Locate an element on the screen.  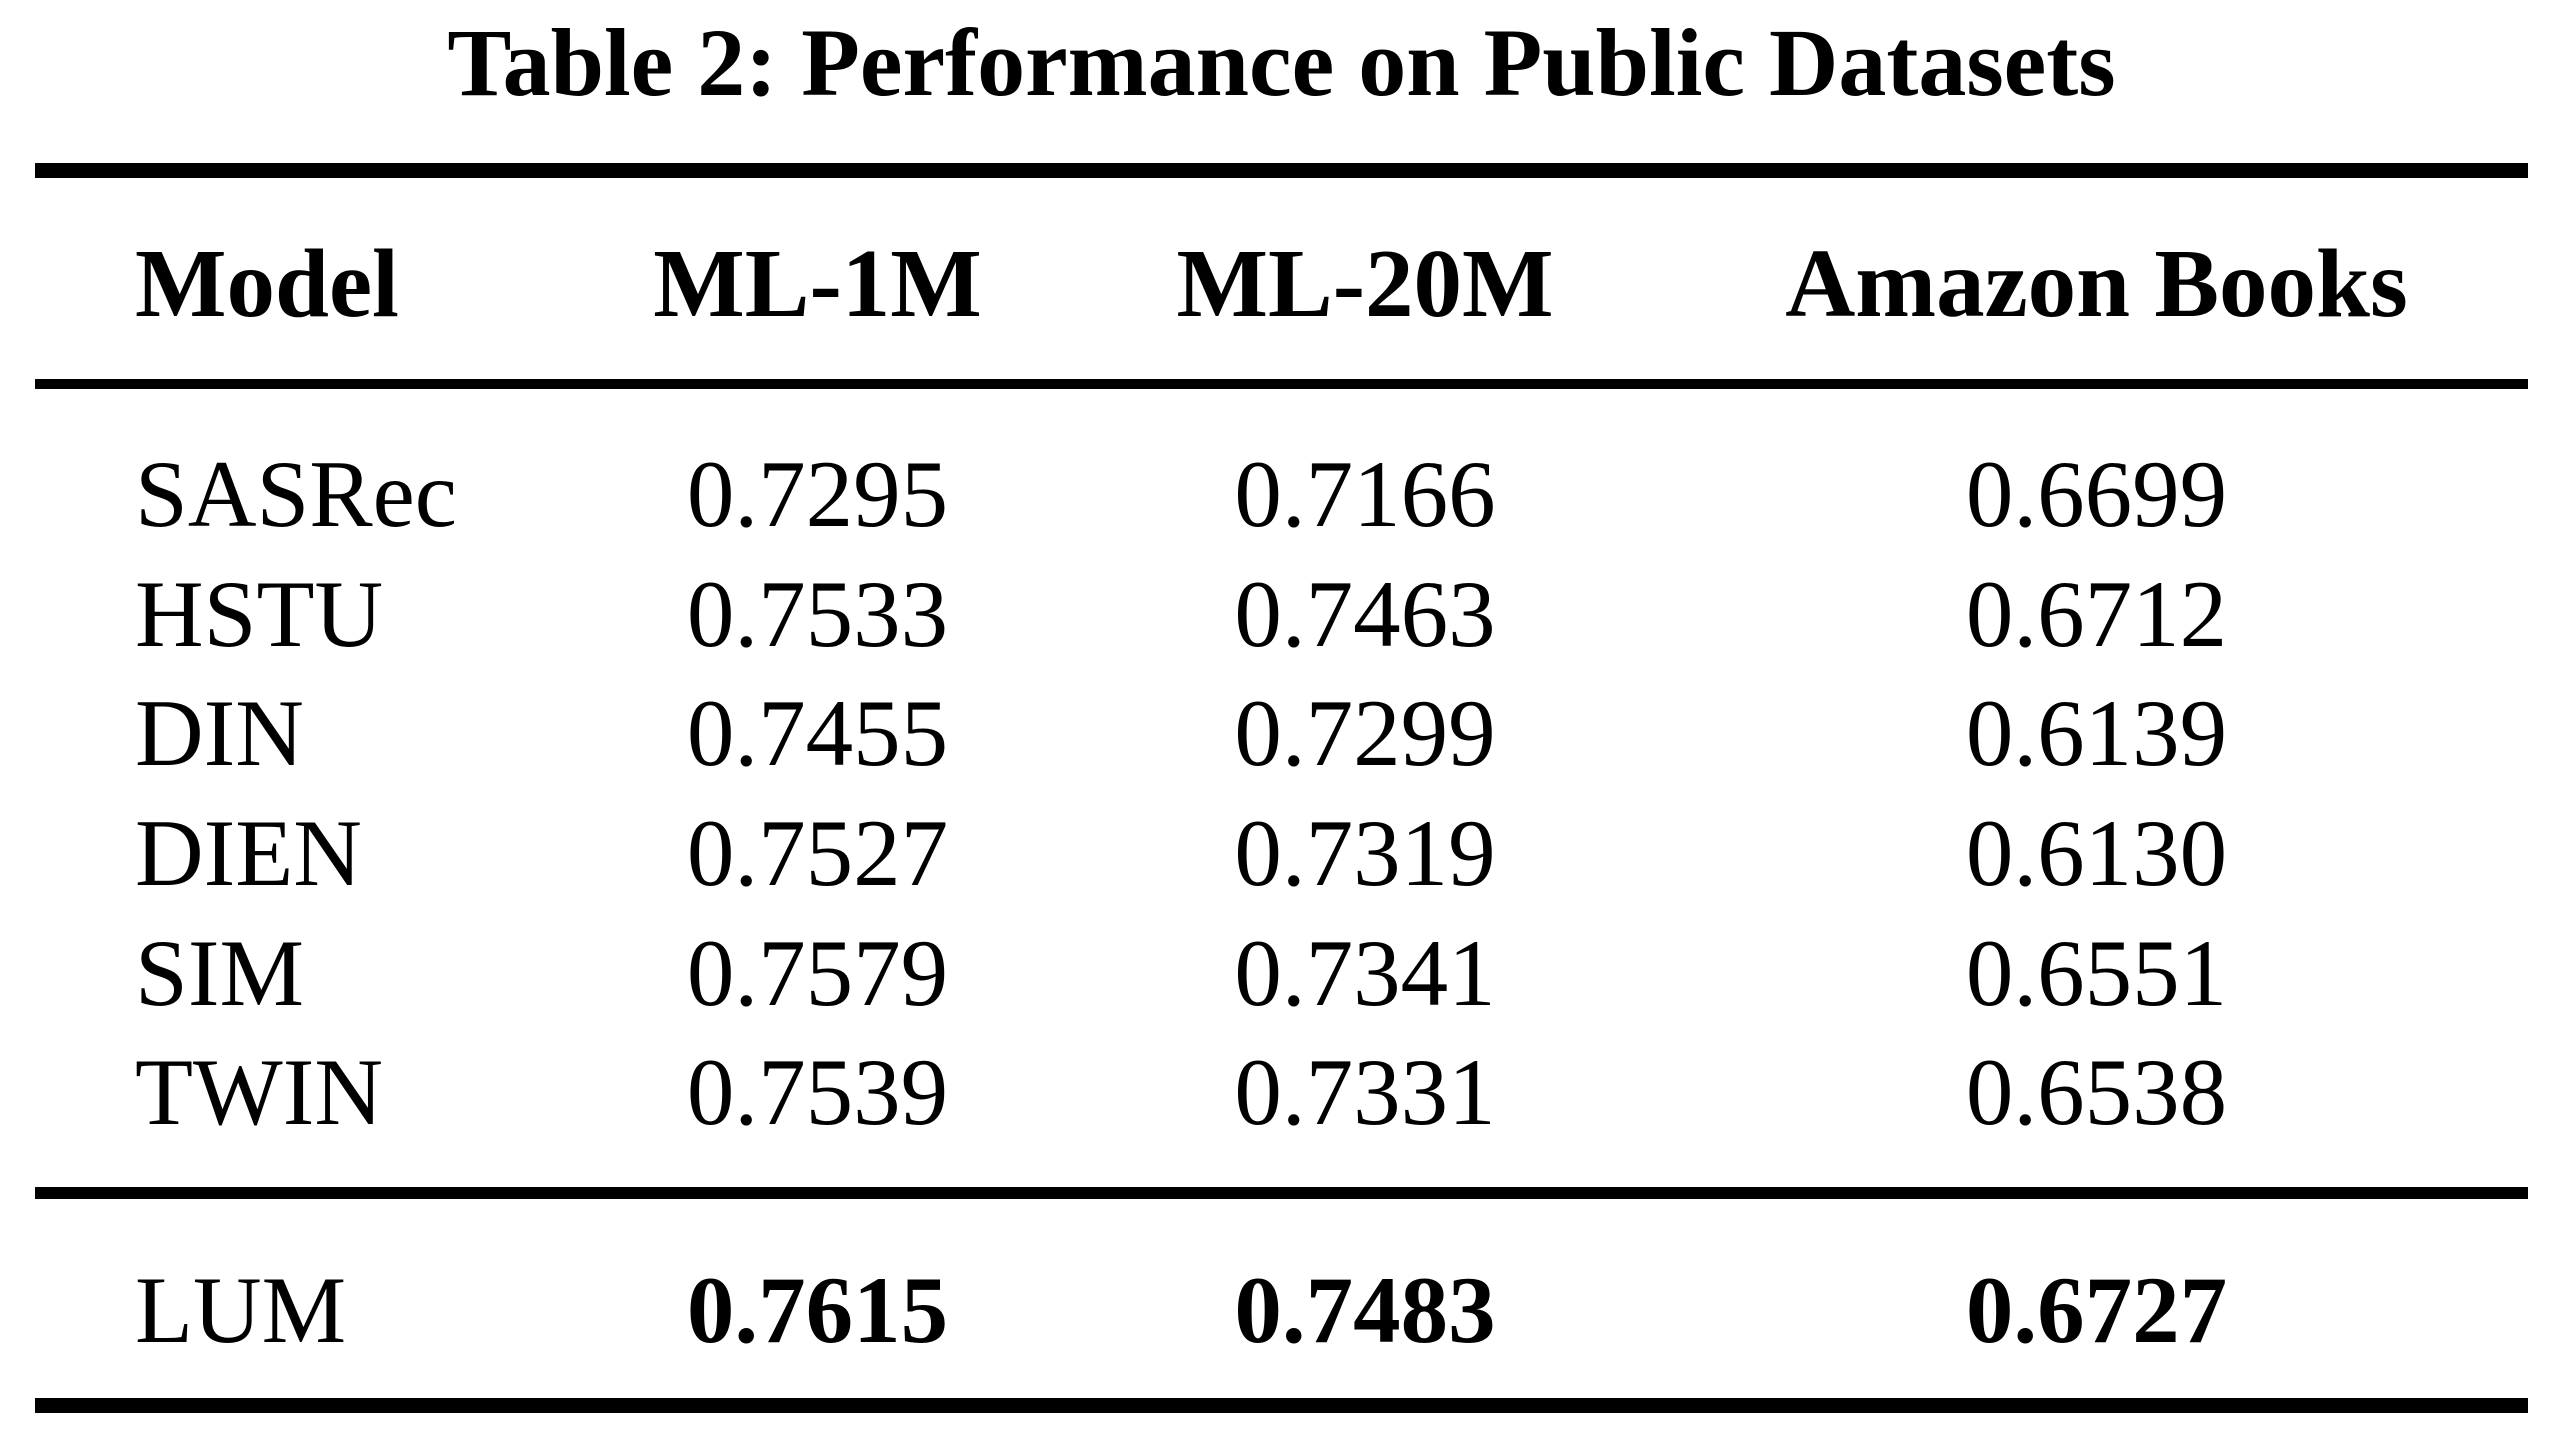
model-name: LUM is located at coordinates (241, 1310).